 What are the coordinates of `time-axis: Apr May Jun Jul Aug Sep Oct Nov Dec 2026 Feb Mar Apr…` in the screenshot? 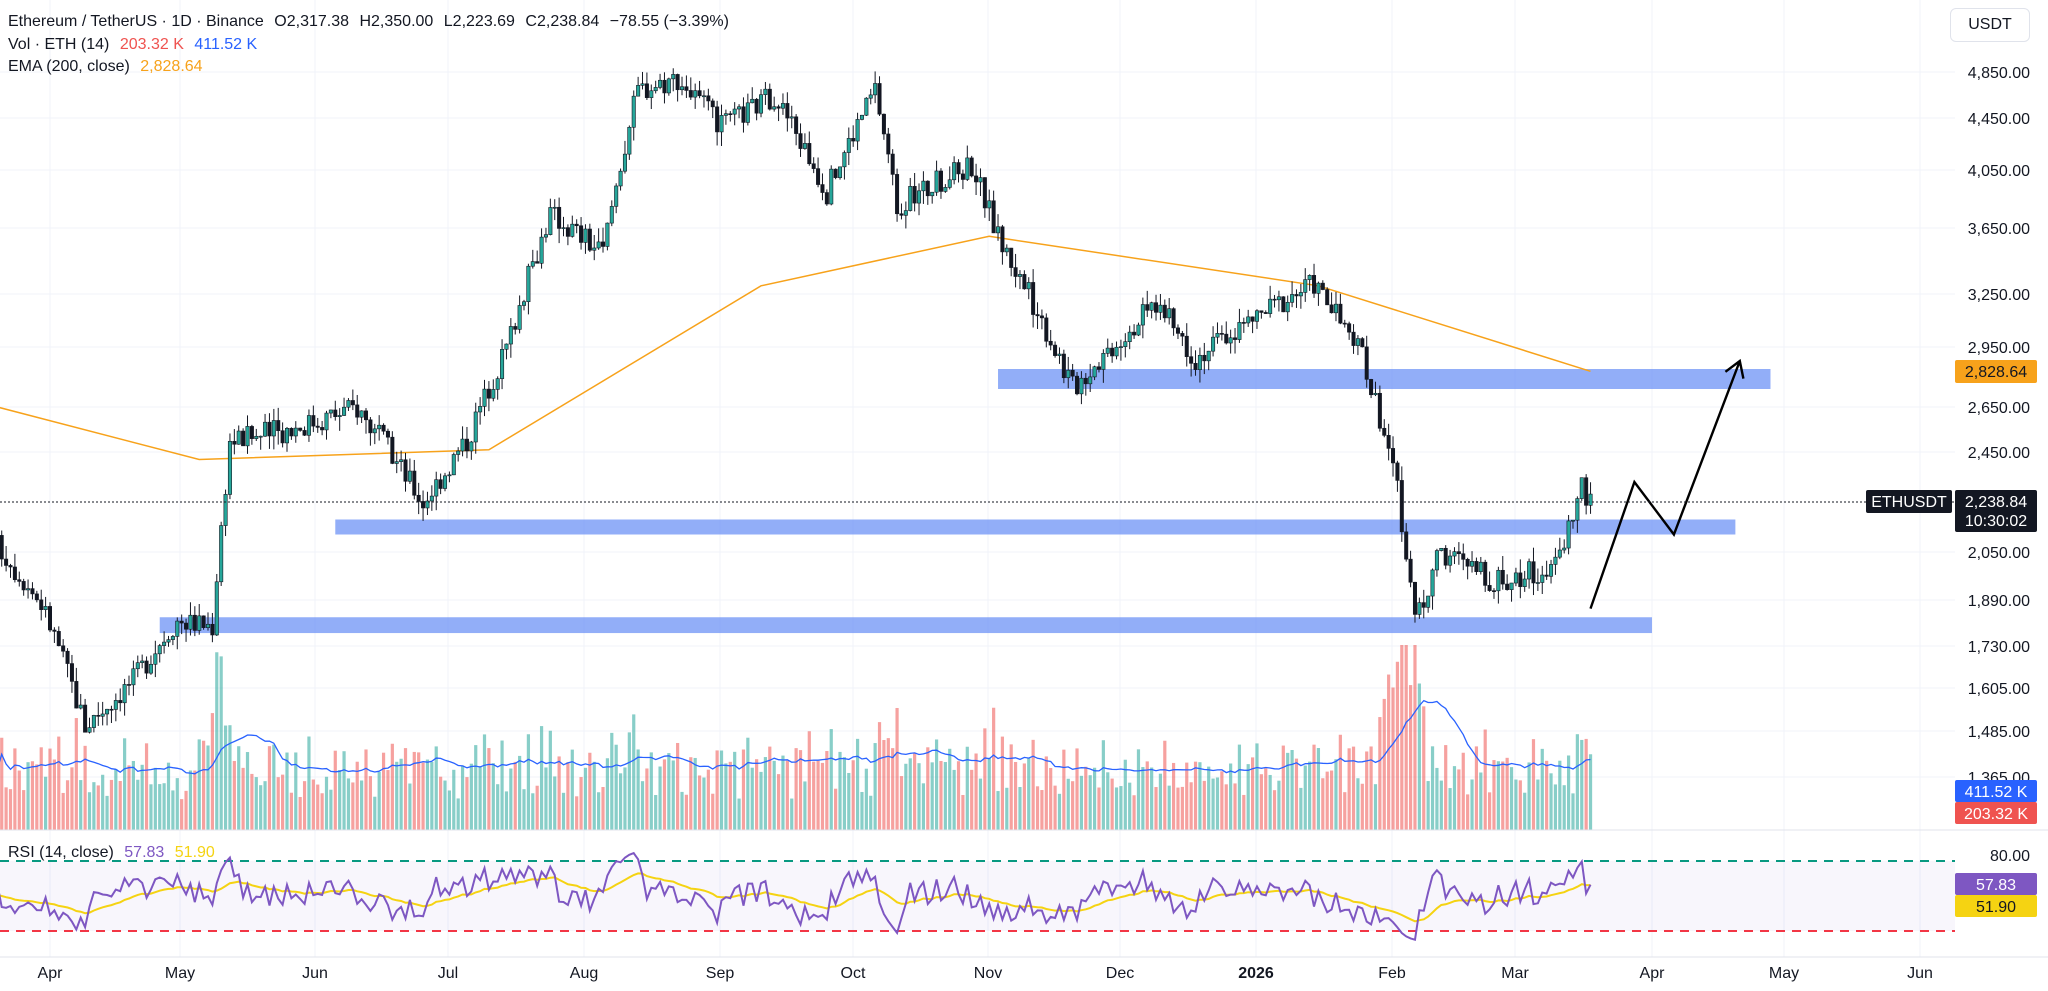 It's located at (985, 973).